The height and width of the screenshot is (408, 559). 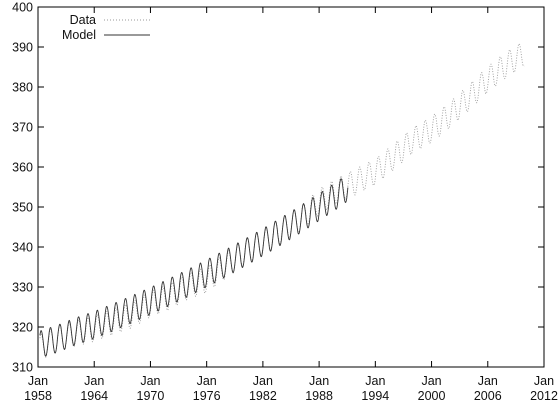 I want to click on y-tick-label: 340, so click(x=22, y=248).